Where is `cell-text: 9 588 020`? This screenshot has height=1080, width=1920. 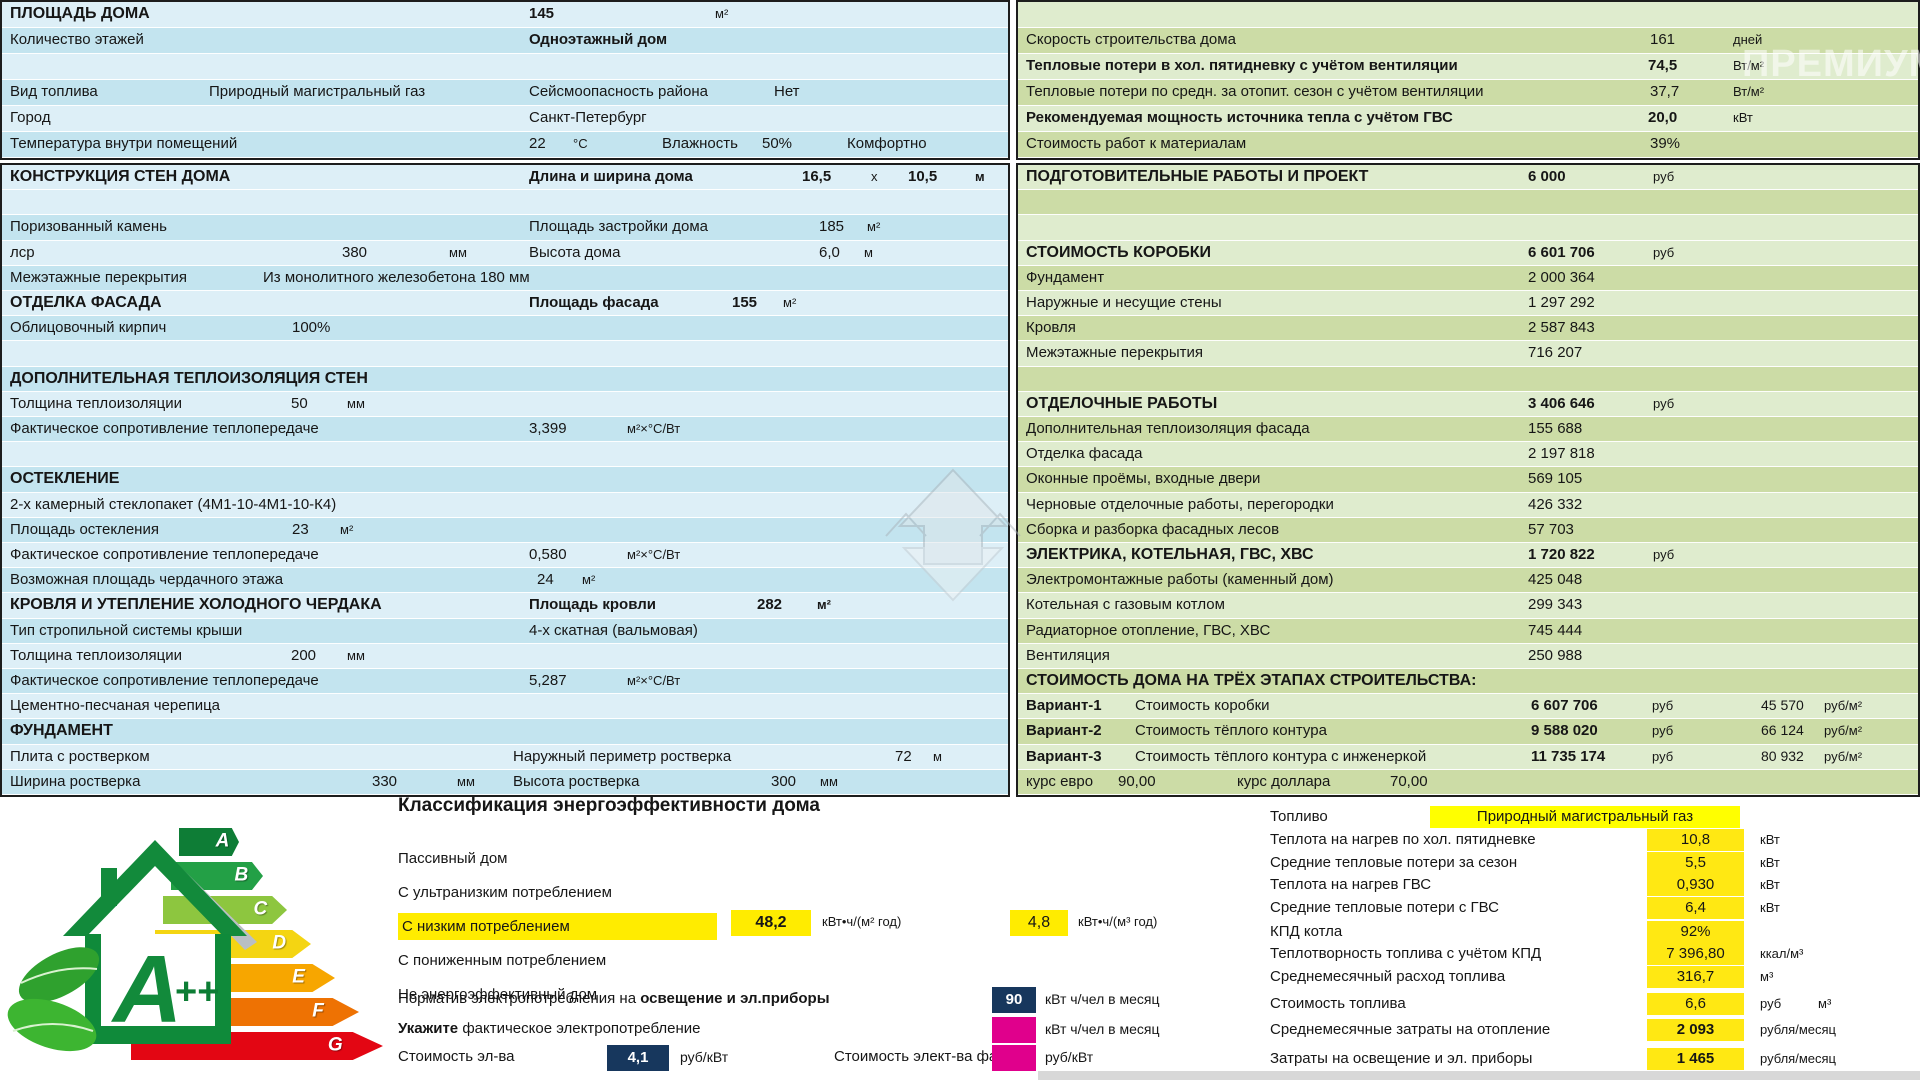
cell-text: 9 588 020 is located at coordinates (1564, 731).